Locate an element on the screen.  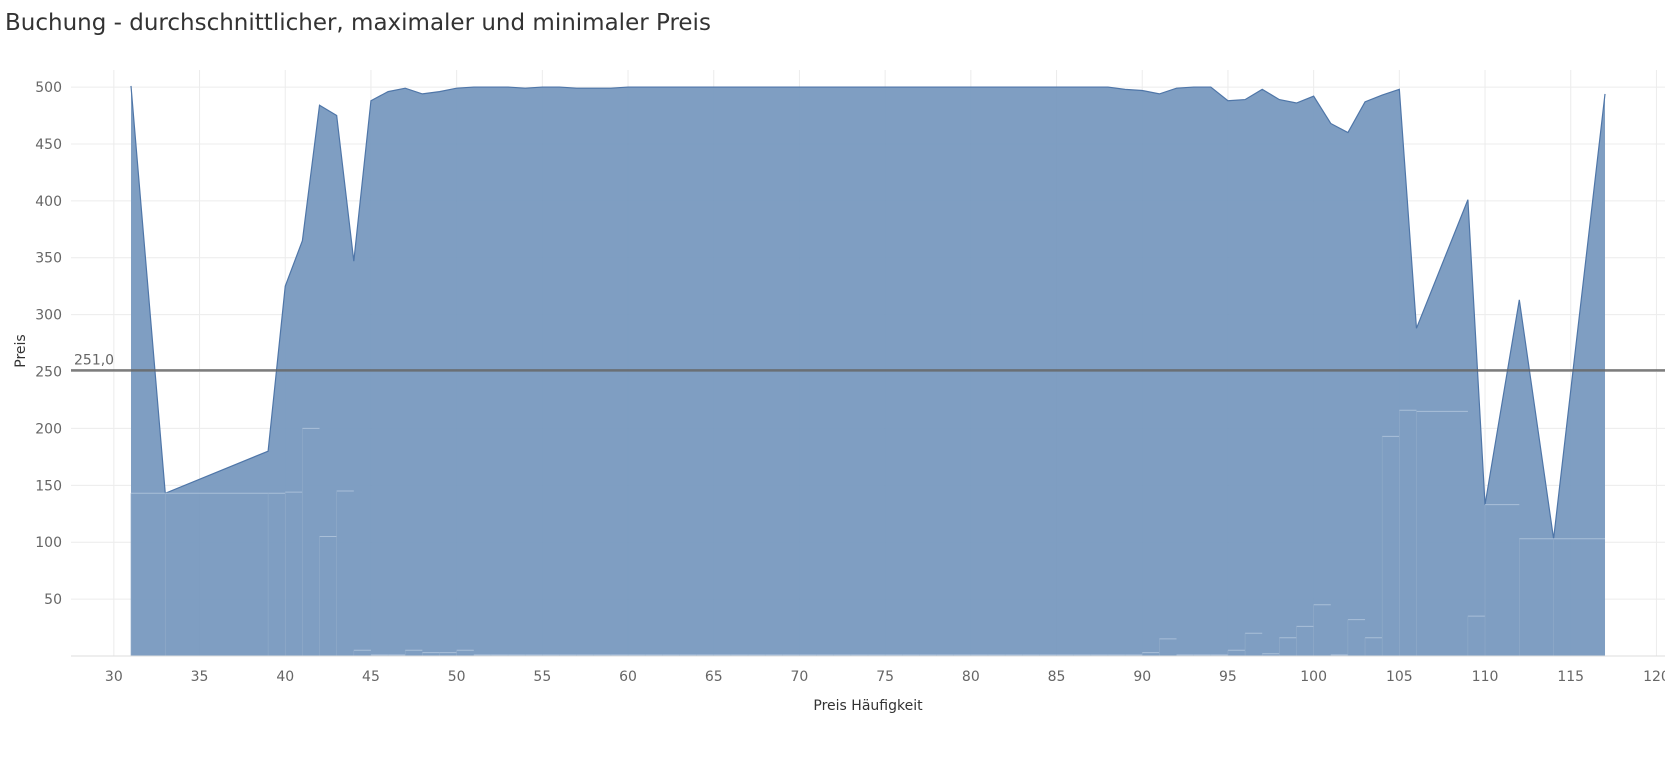
y-tick-label: 300 is located at coordinates (48, 316).